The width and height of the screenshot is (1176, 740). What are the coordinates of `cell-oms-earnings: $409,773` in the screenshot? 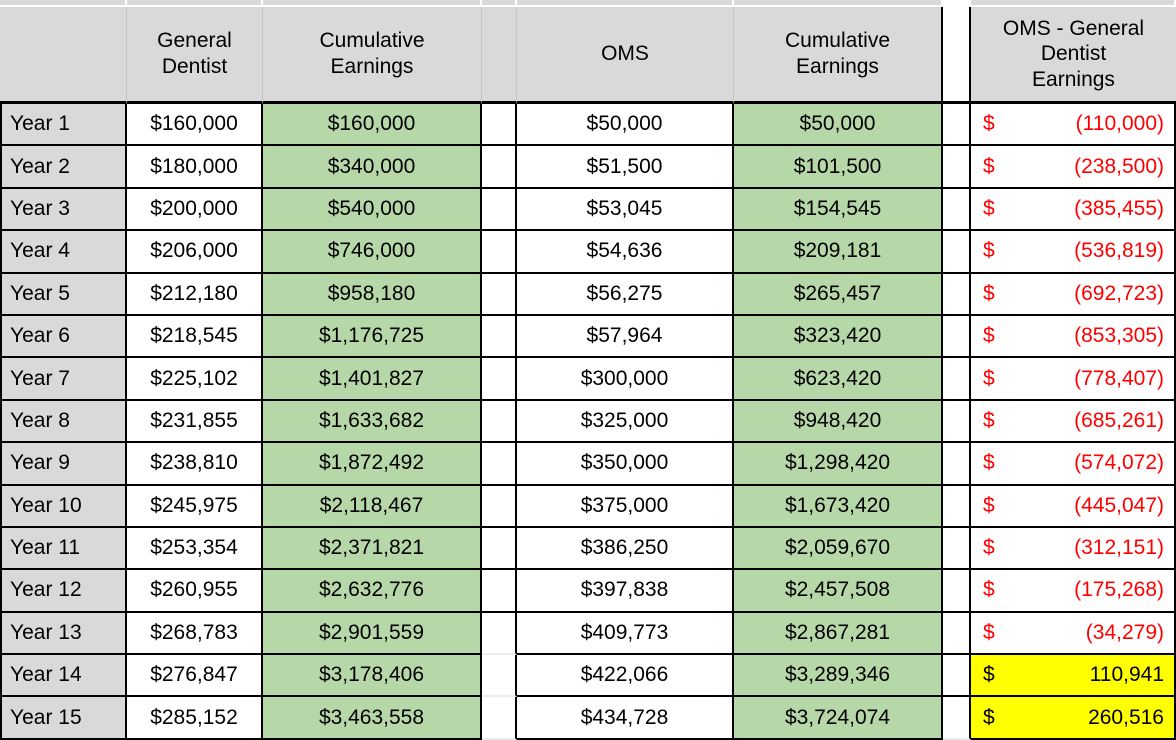 It's located at (625, 634).